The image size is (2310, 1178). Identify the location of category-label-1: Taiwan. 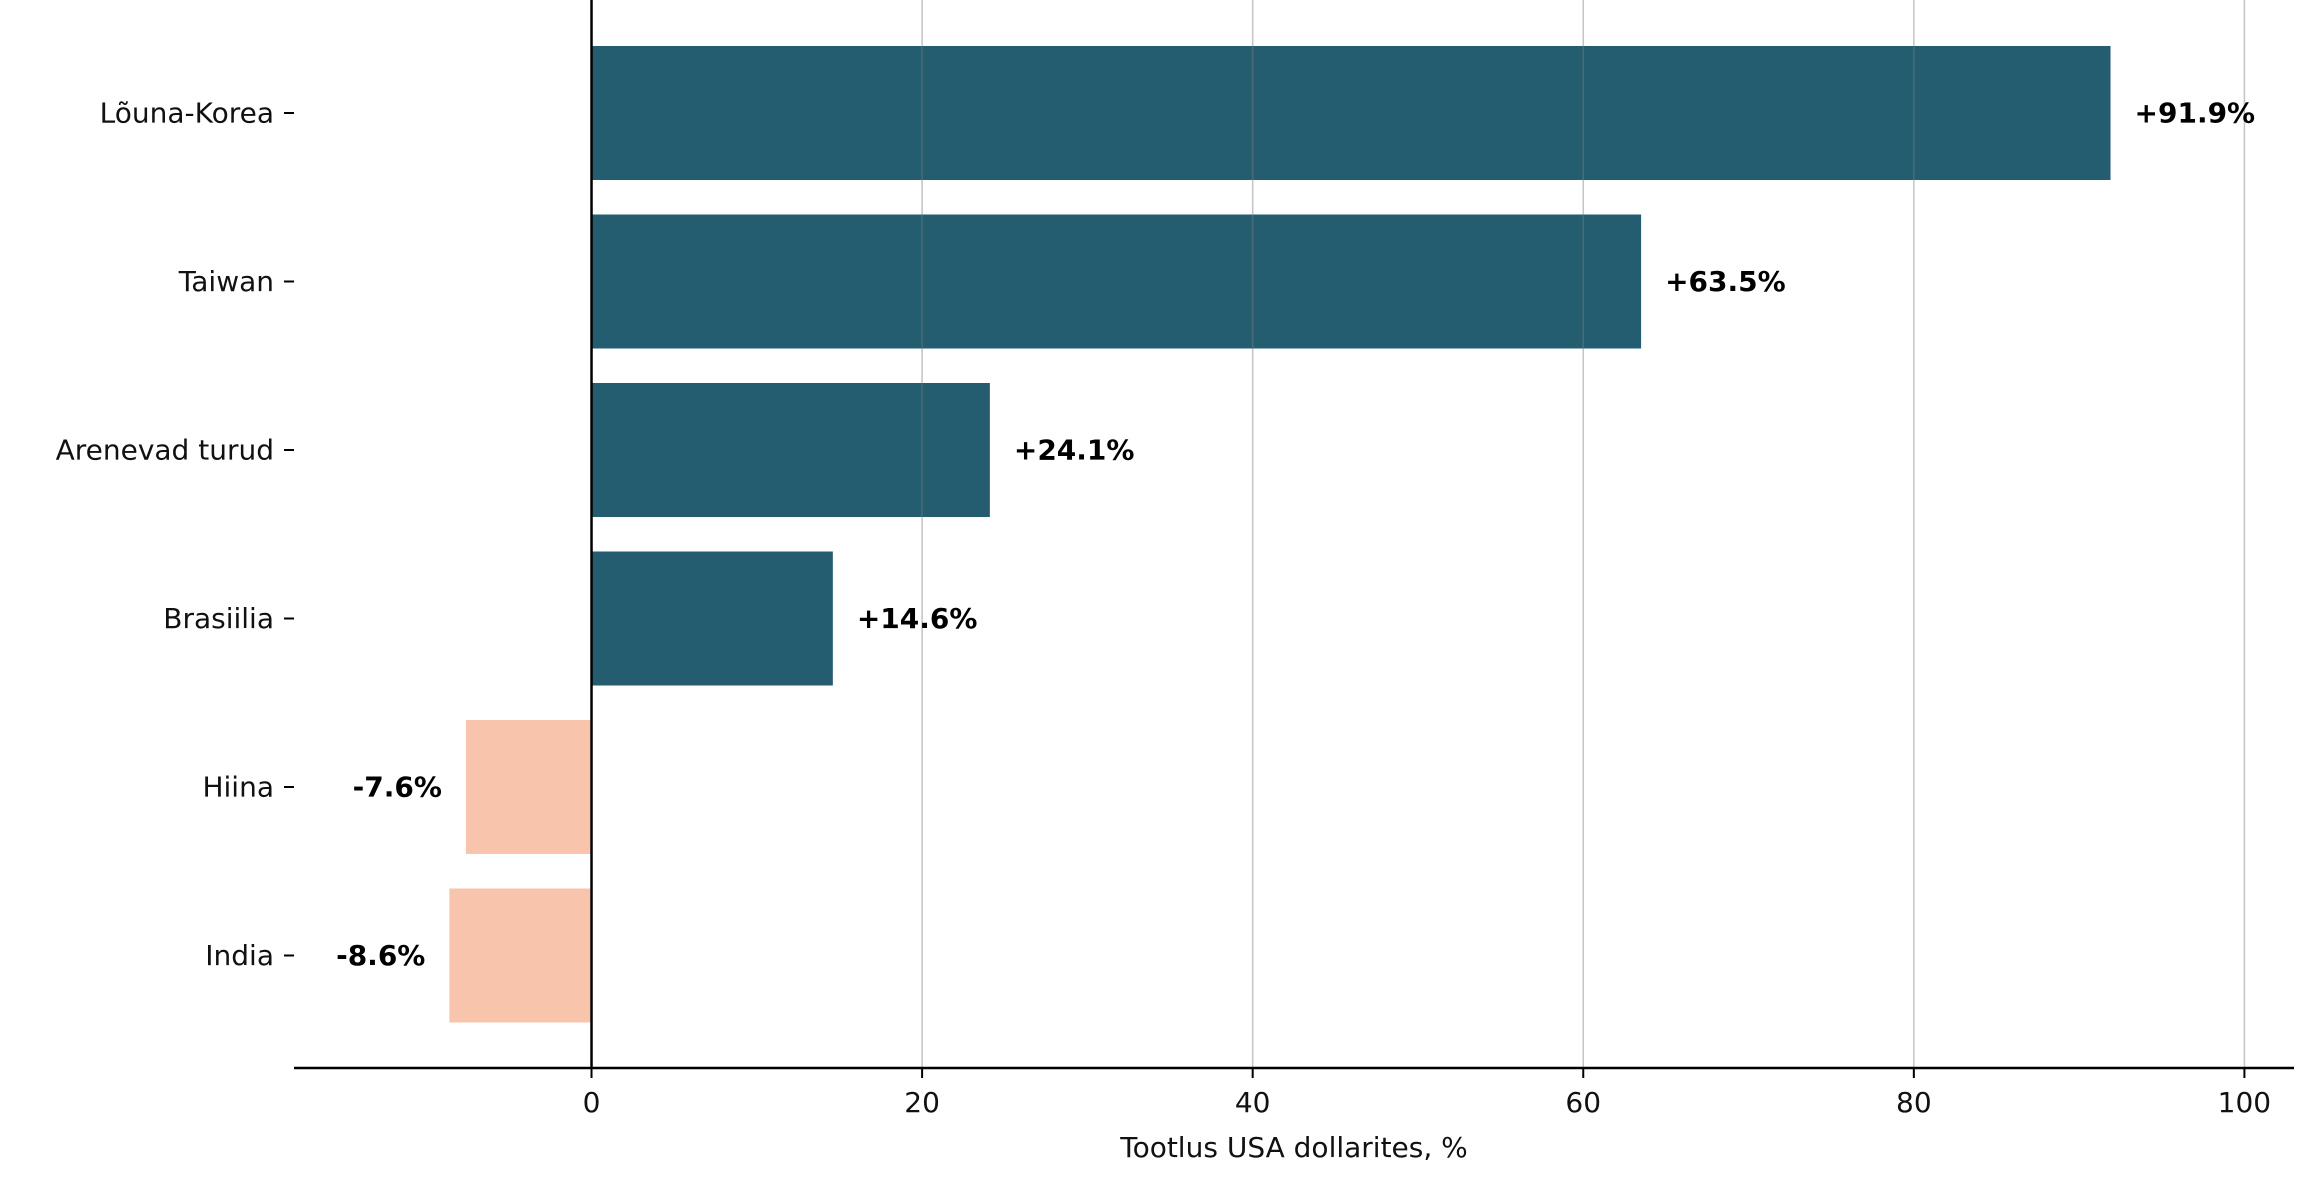
(226, 281).